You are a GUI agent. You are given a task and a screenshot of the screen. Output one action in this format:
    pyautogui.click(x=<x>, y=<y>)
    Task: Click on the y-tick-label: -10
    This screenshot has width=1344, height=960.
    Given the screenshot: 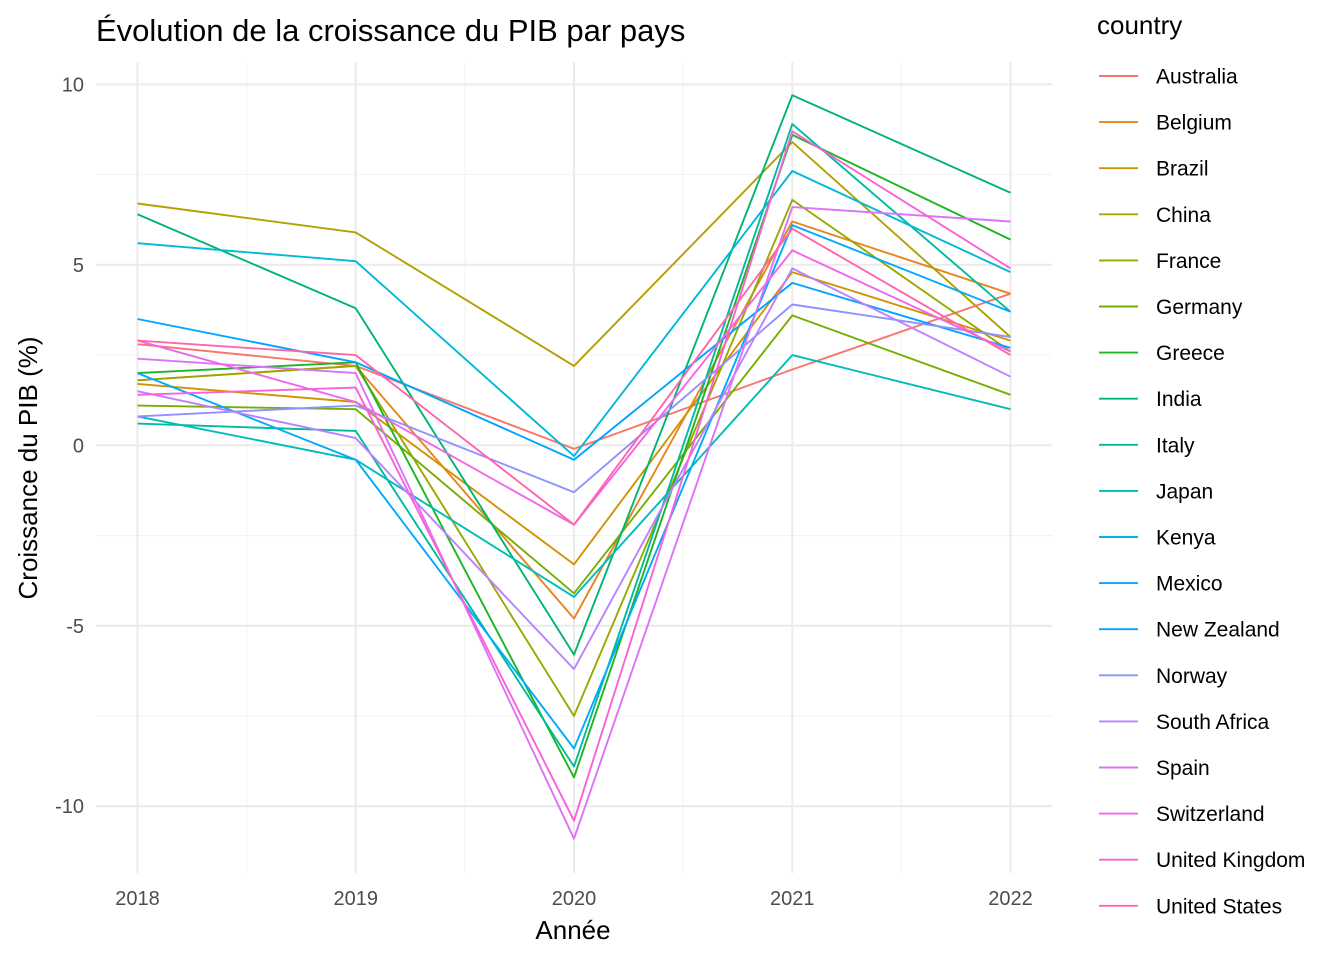 What is the action you would take?
    pyautogui.click(x=69, y=807)
    